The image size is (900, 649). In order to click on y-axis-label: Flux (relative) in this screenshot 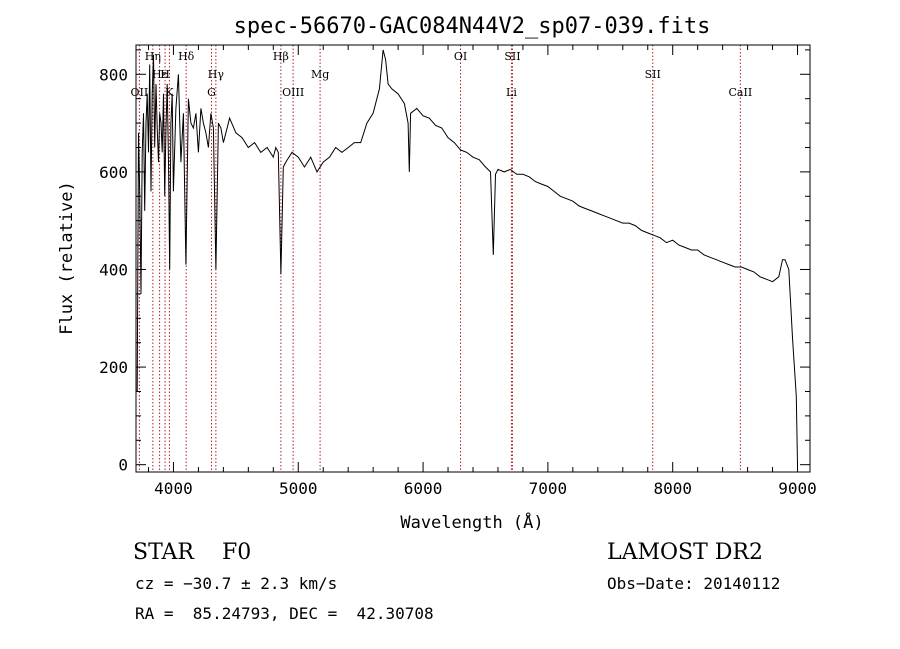, I will do `click(67, 258)`.